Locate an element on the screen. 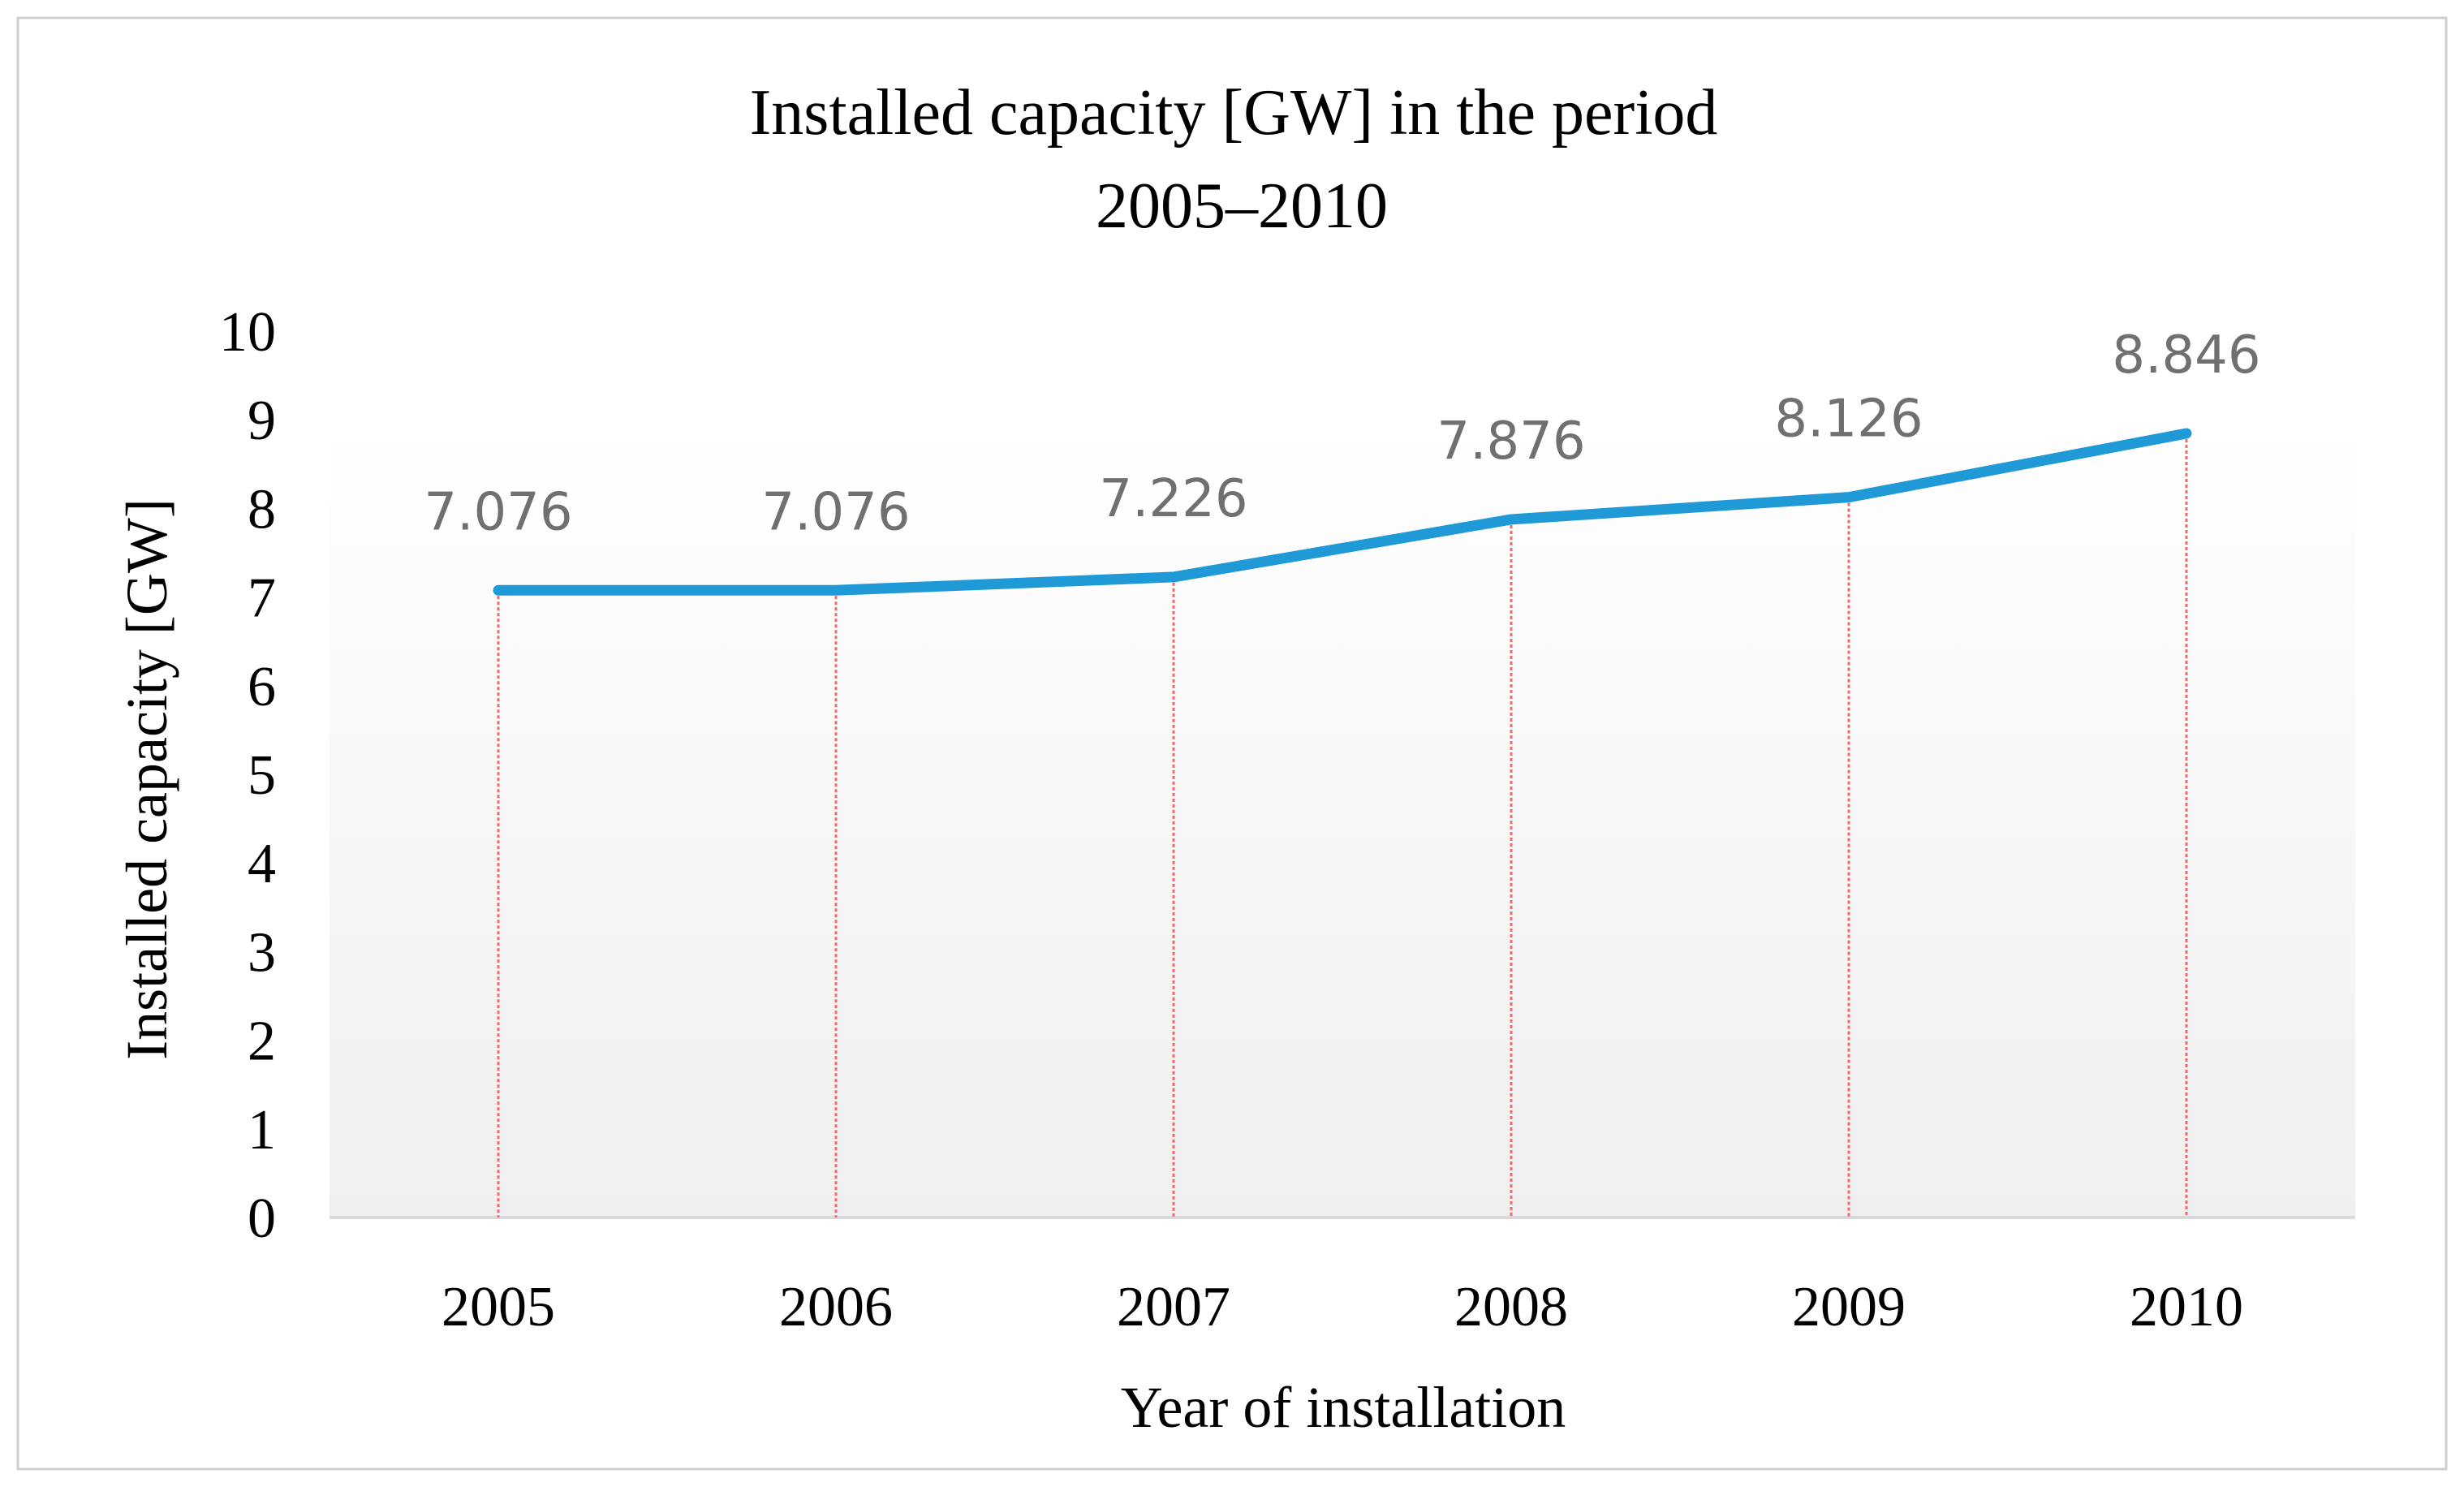  y-tick-label: 1 is located at coordinates (262, 1130).